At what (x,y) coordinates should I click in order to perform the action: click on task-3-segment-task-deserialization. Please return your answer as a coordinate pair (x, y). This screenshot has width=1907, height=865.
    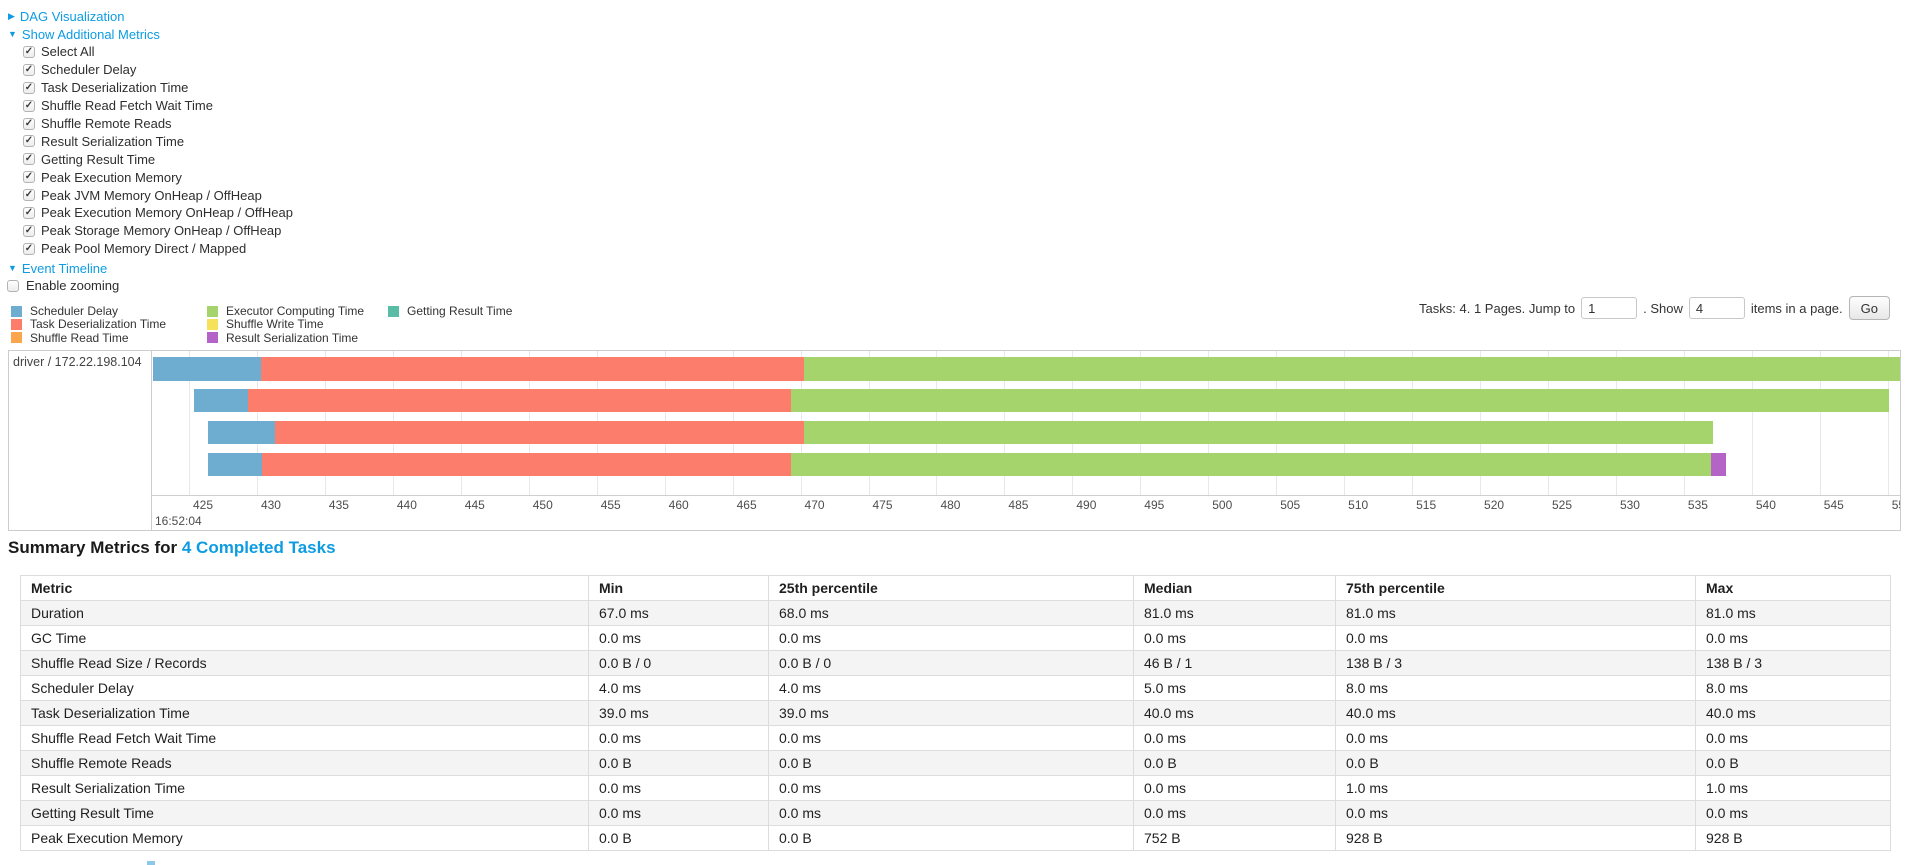
    Looking at the image, I should click on (526, 464).